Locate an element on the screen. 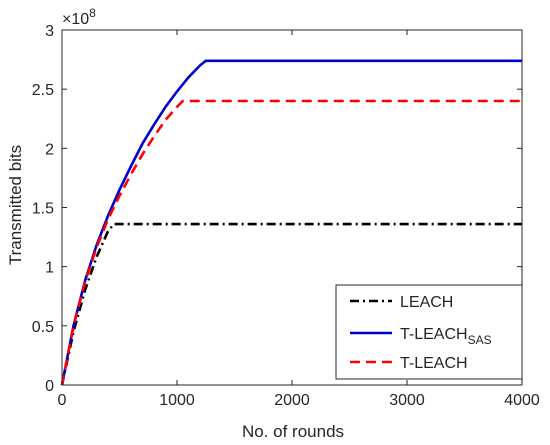 The image size is (550, 445). legend-label-1: LEACH is located at coordinates (426, 302).